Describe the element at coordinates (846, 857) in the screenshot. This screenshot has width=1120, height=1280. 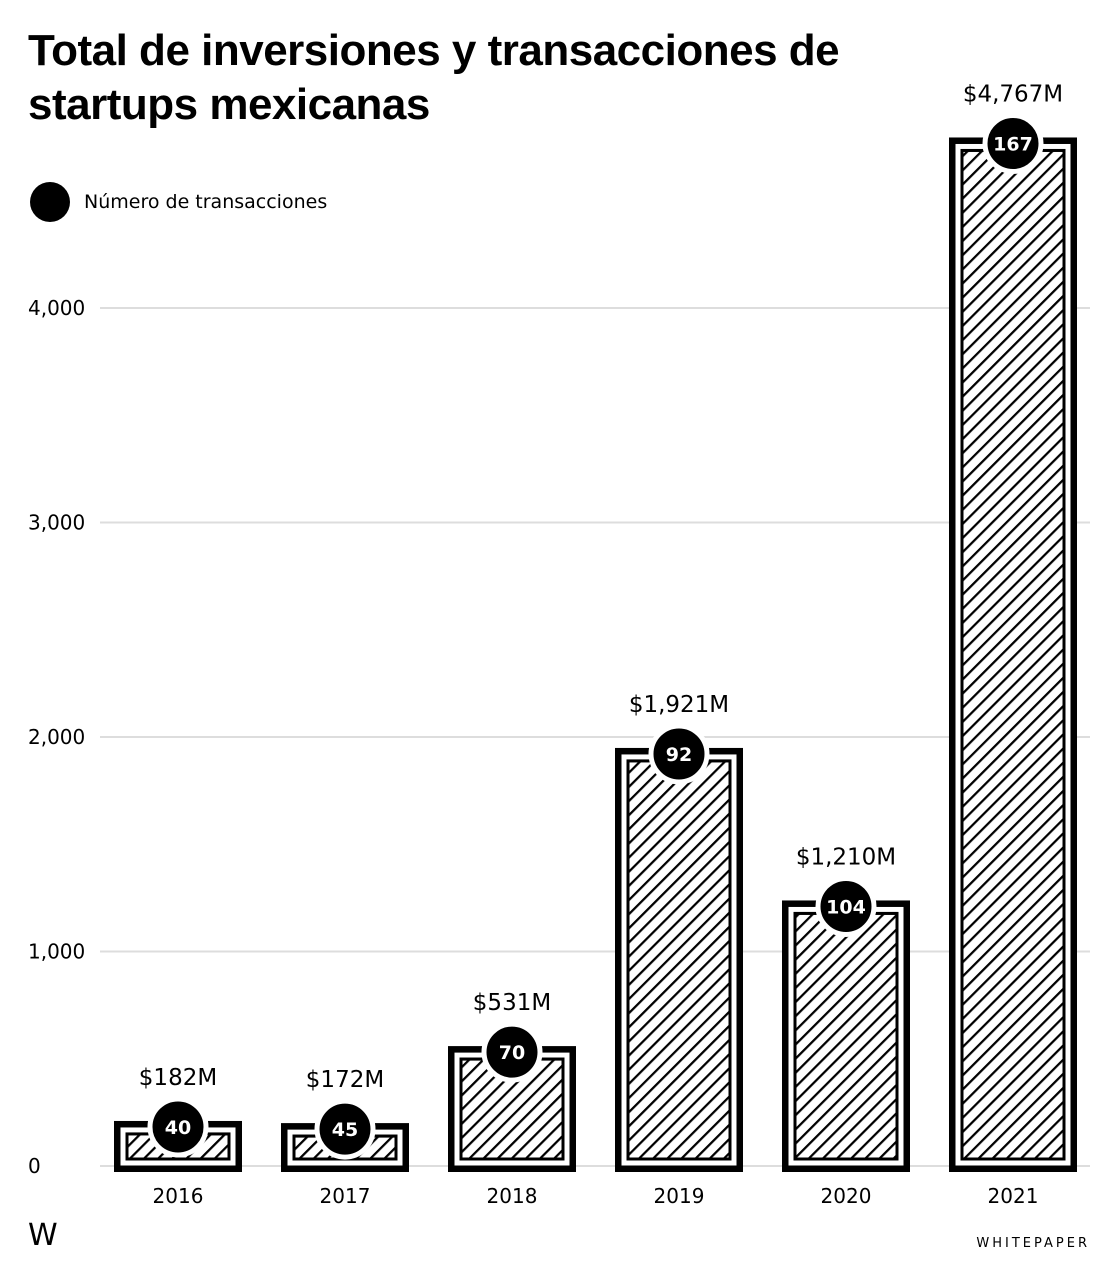
I see `value-label: $1,210M` at that location.